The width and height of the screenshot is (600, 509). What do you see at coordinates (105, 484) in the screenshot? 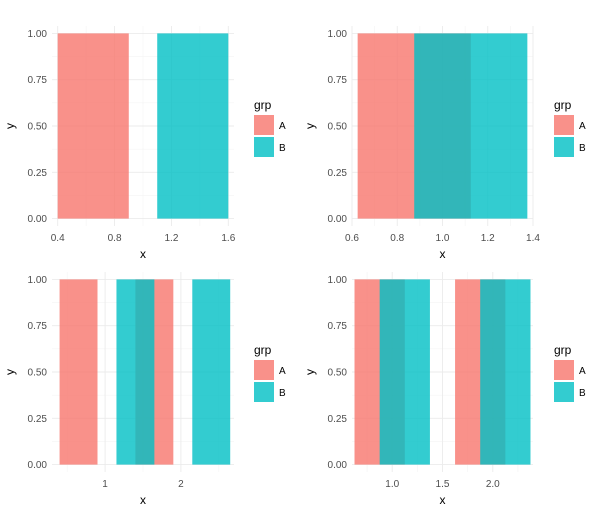
I see `x-tick-label: 1` at bounding box center [105, 484].